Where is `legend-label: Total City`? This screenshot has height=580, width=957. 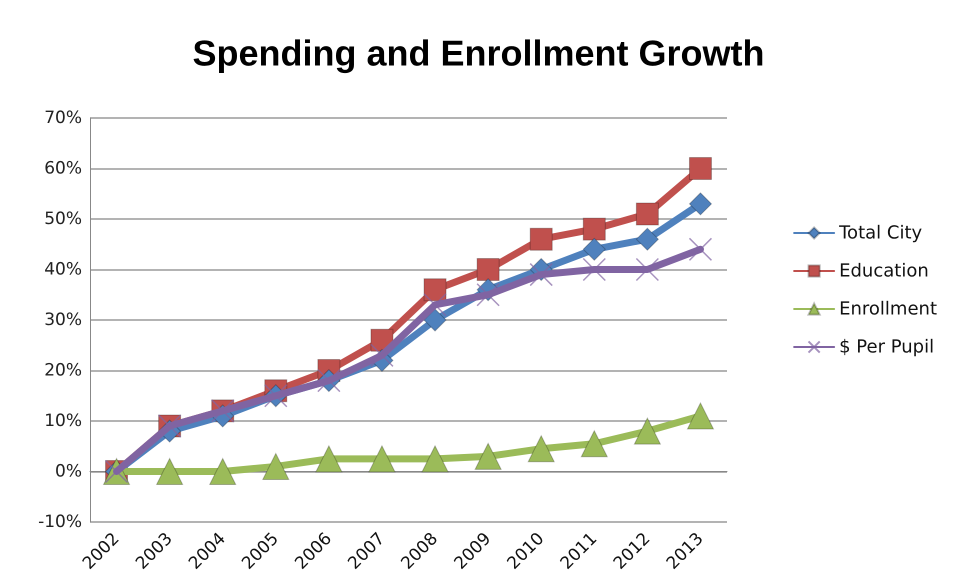
legend-label: Total City is located at coordinates (880, 233).